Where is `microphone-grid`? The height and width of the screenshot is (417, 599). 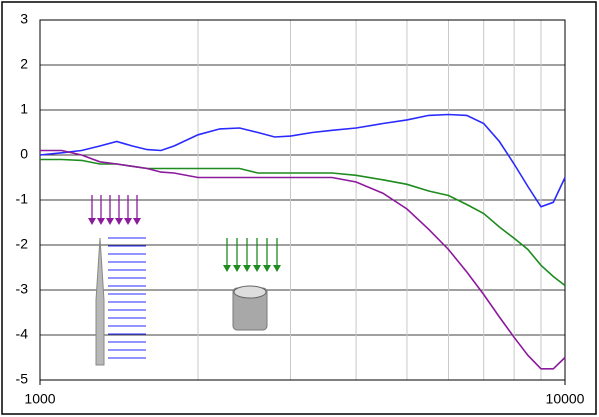 microphone-grid is located at coordinates (250, 292).